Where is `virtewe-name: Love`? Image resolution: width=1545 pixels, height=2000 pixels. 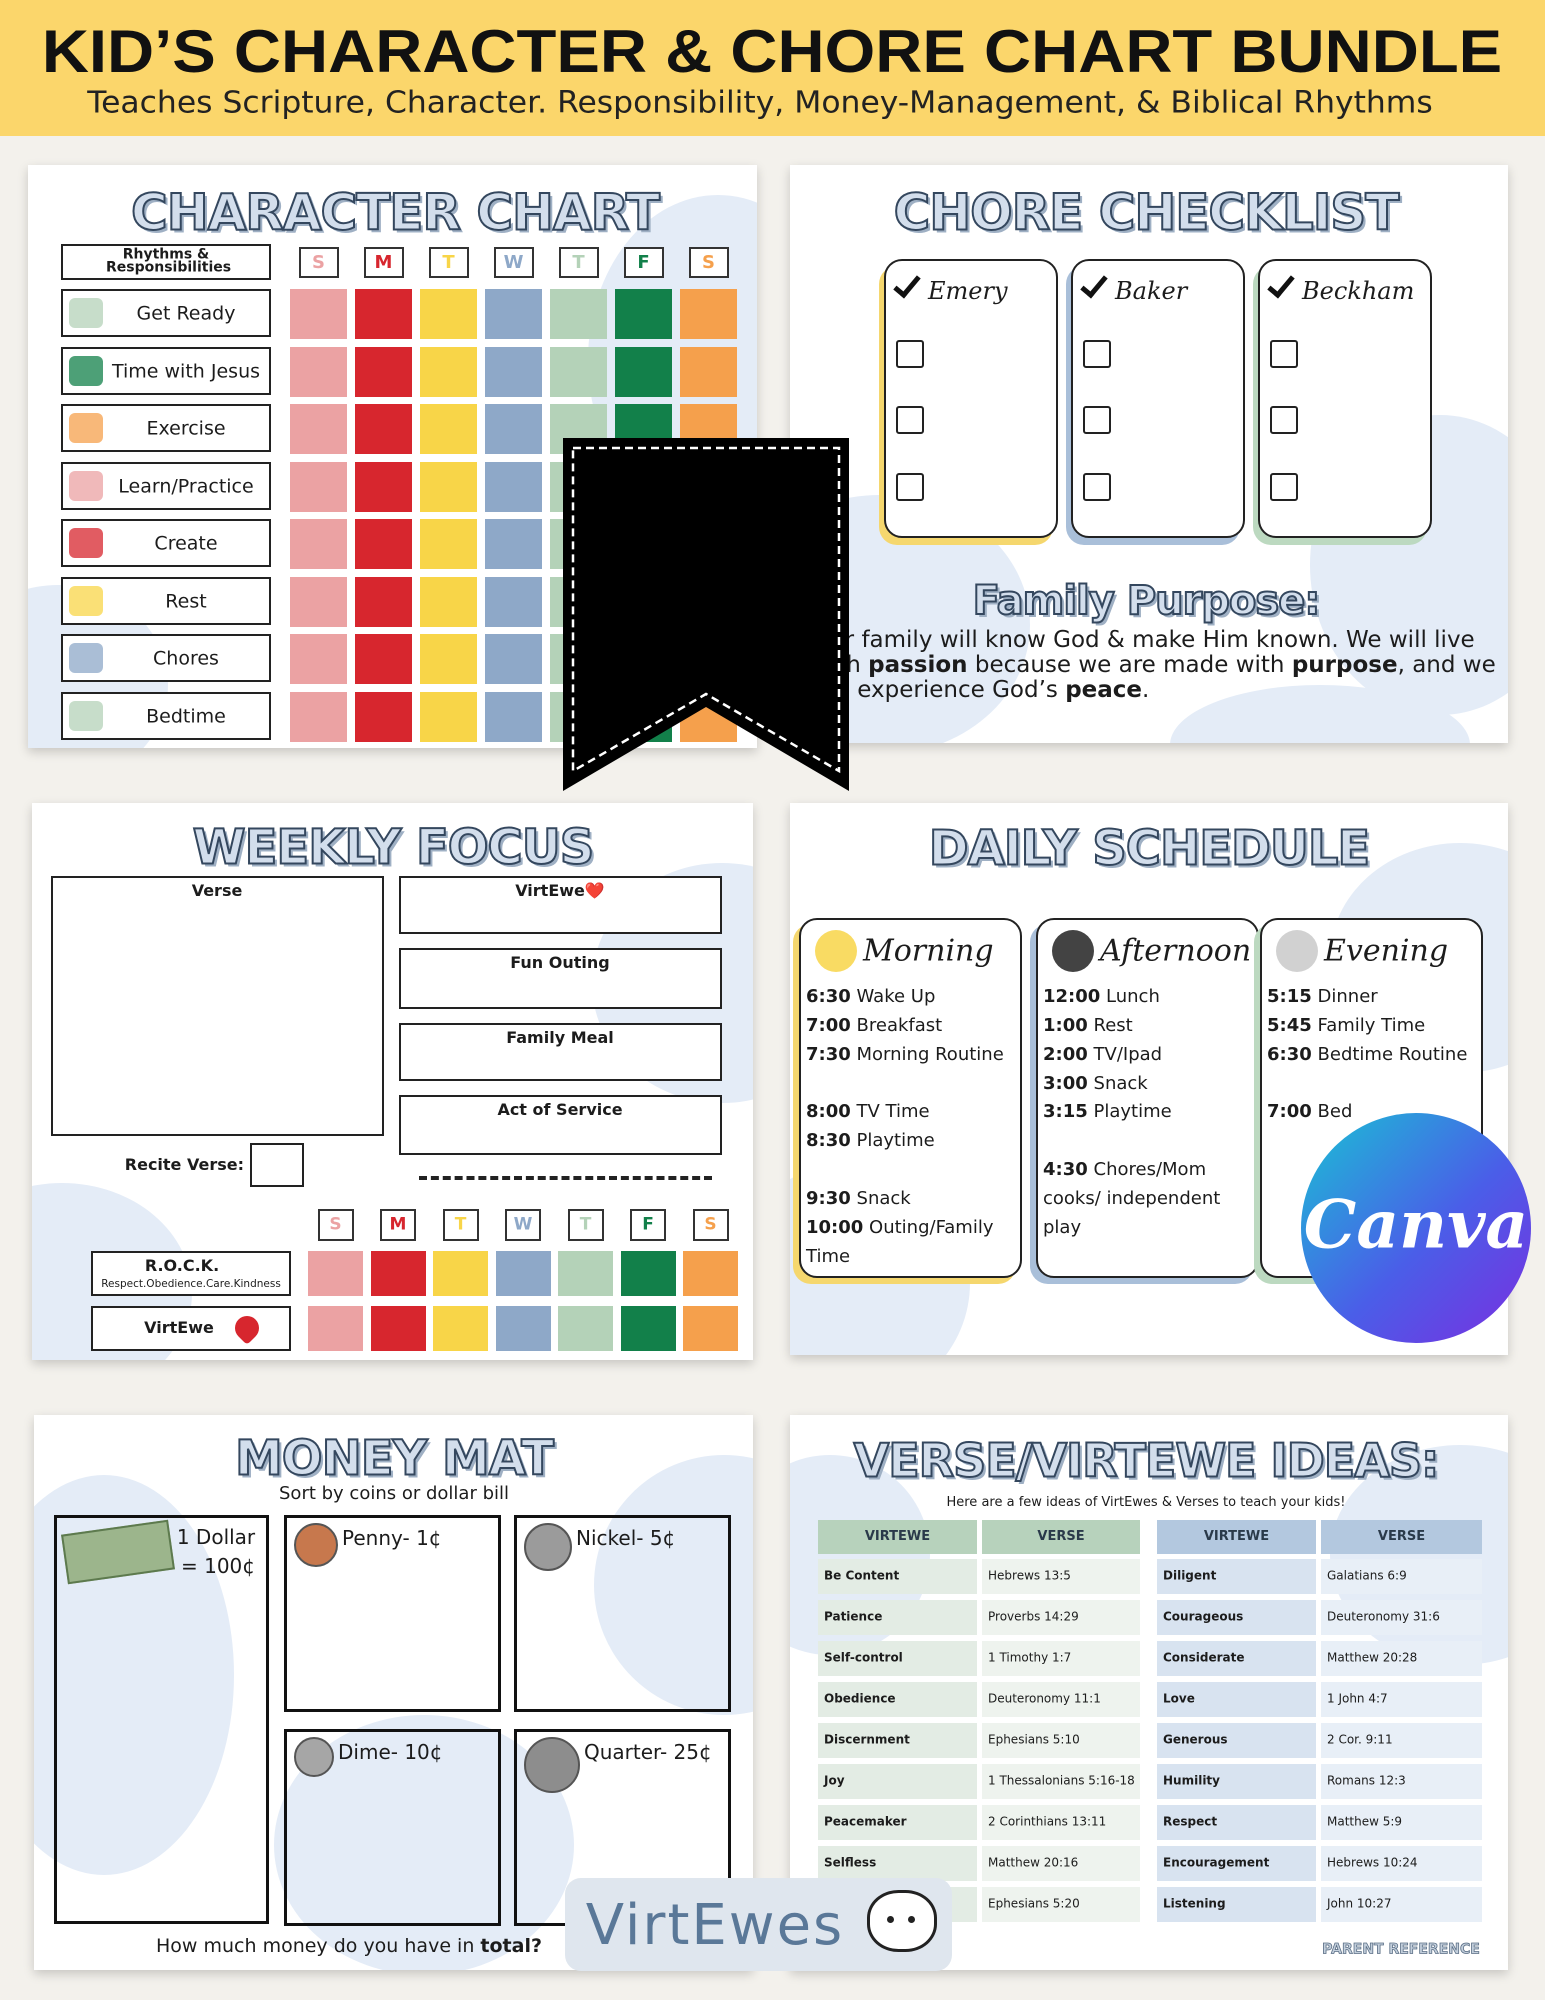
virtewe-name: Love is located at coordinates (1179, 1698).